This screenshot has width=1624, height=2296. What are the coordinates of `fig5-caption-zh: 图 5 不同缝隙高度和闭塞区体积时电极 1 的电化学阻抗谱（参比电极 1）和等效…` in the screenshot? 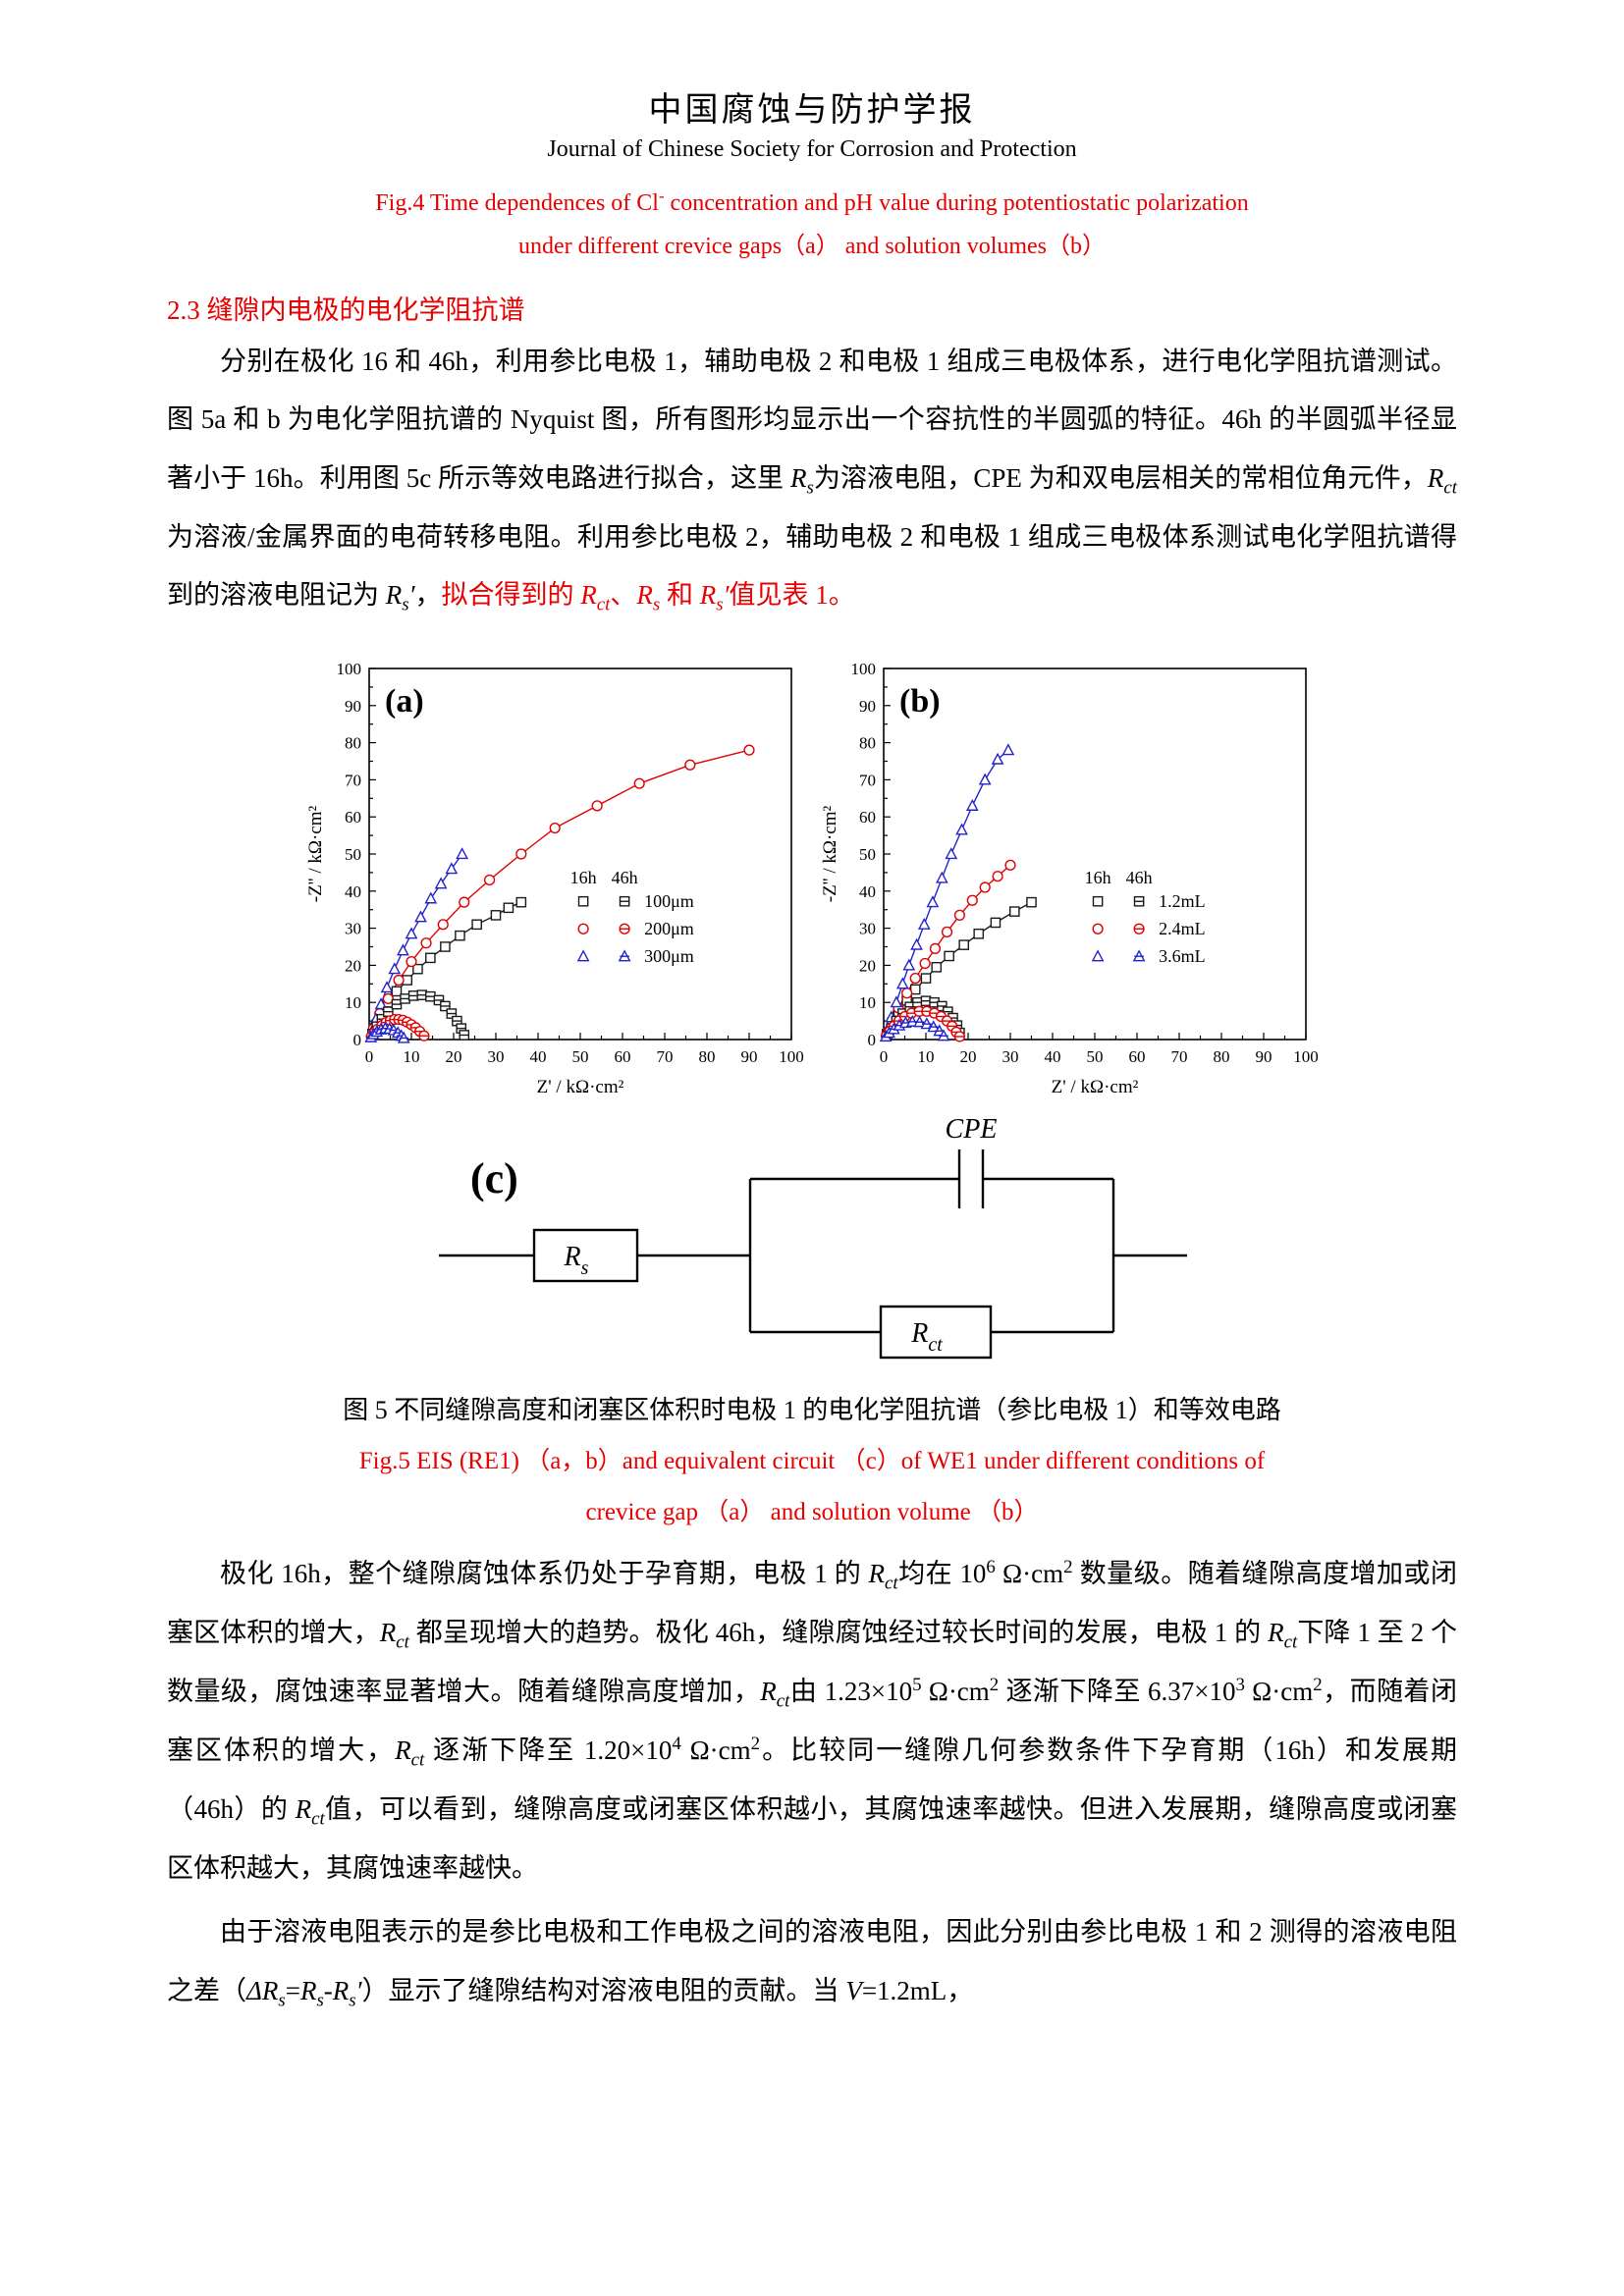 It's located at (812, 1409).